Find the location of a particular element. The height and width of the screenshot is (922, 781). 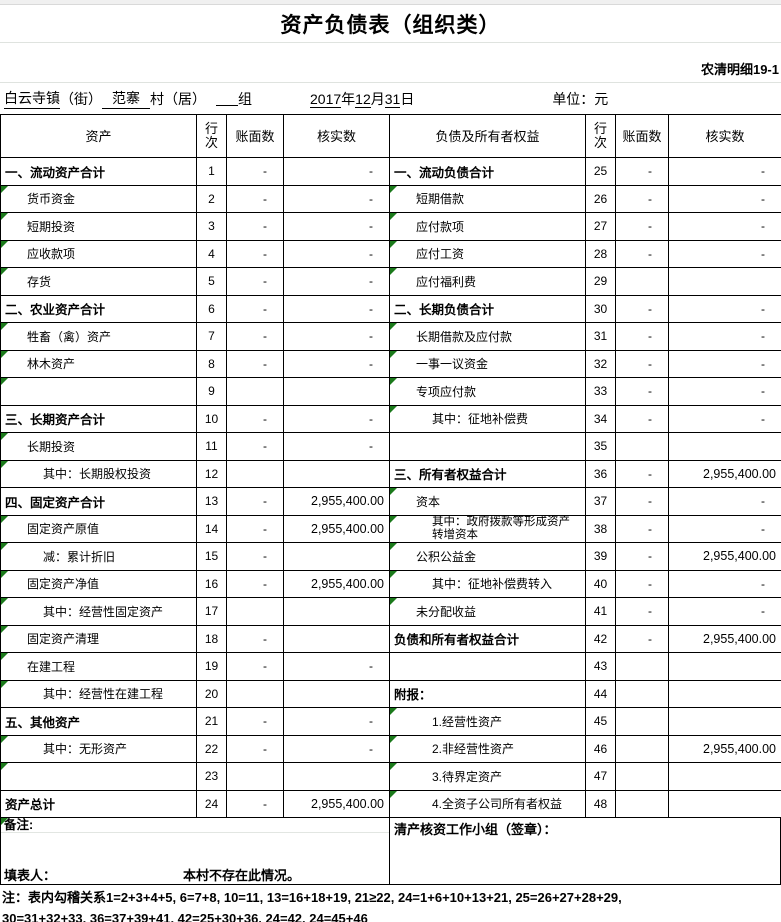

asset-label-cell: 固定资产原值 is located at coordinates (98, 528).